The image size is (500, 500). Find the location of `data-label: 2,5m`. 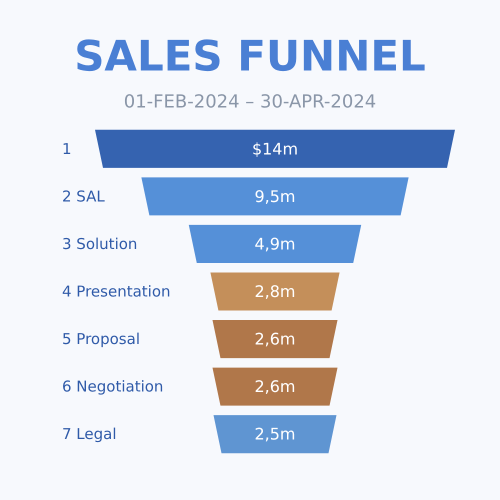

data-label: 2,5m is located at coordinates (275, 434).